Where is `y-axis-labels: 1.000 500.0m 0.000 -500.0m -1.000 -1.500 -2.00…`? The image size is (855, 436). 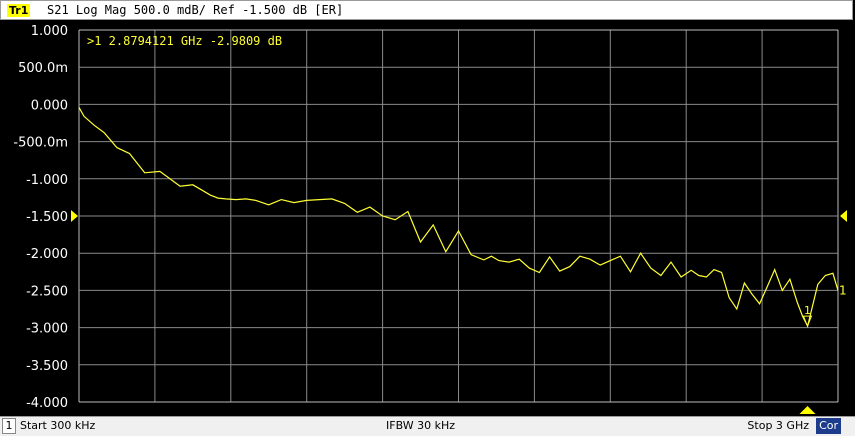
y-axis-labels: 1.000 500.0m 0.000 -500.0m -1.000 -1.500 -2.00… is located at coordinates (40, 217).